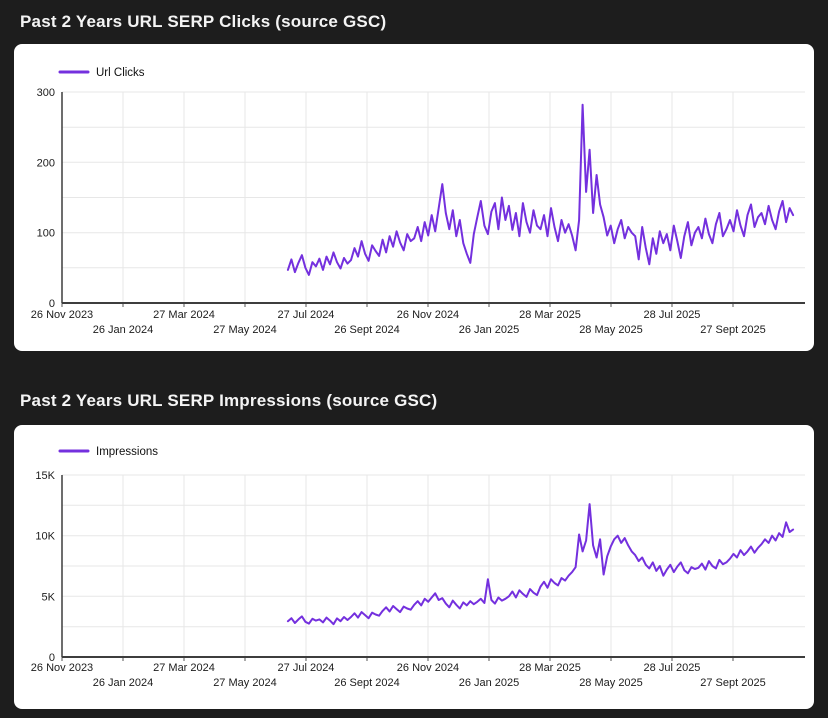  Describe the element at coordinates (127, 452) in the screenshot. I see `legend-label: Impressions` at that location.